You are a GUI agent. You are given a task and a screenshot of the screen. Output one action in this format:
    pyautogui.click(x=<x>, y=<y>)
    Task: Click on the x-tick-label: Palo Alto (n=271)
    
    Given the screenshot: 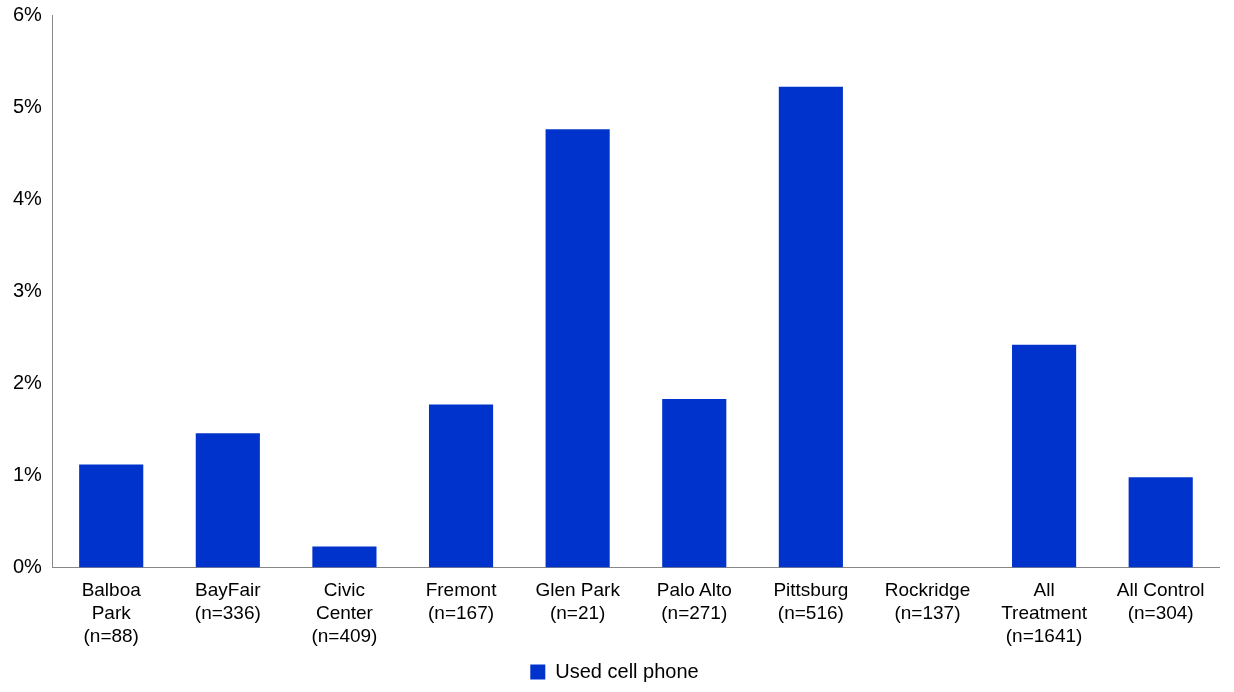 What is the action you would take?
    pyautogui.click(x=694, y=601)
    